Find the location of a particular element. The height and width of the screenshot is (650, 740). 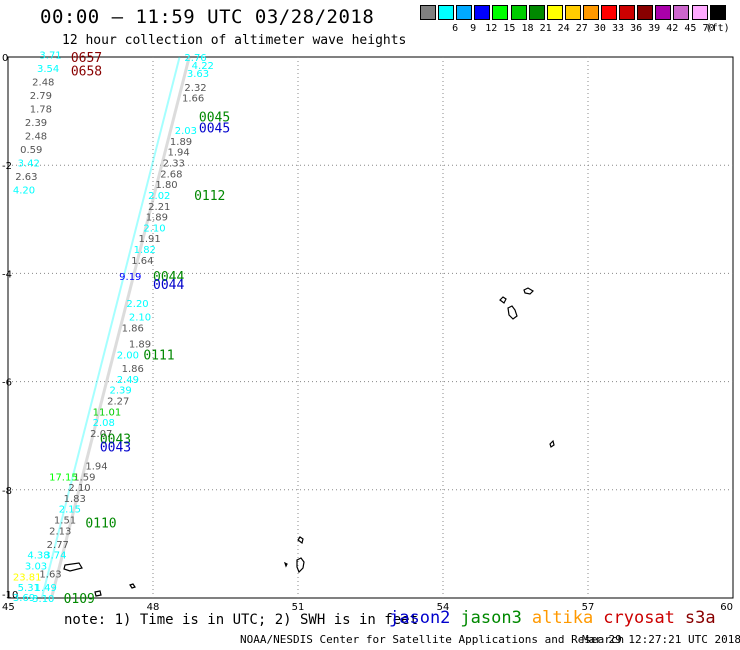

swh-value-label: 3.69 is located at coordinates (24, 598).